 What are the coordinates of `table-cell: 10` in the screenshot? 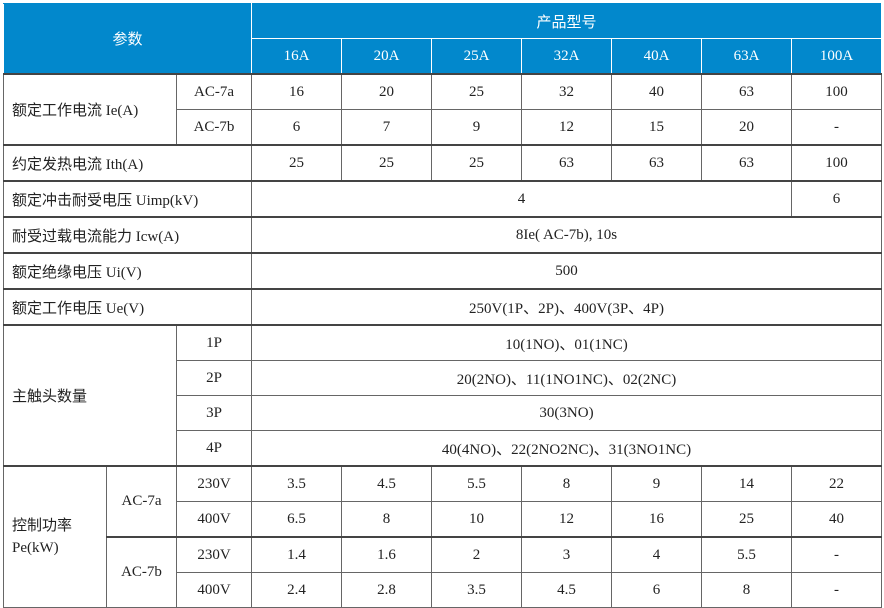 It's located at (476, 519).